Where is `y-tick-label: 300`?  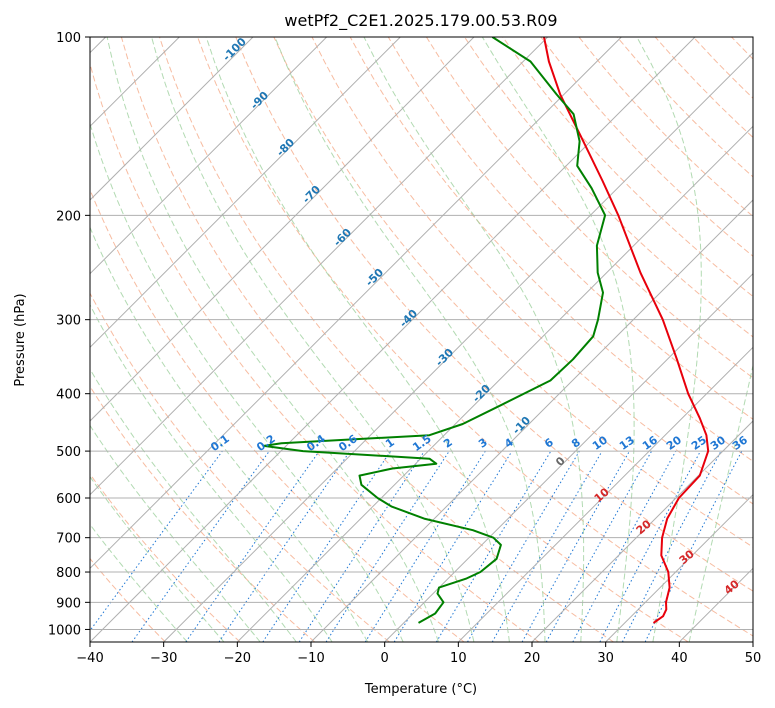
y-tick-label: 300 is located at coordinates (68, 321).